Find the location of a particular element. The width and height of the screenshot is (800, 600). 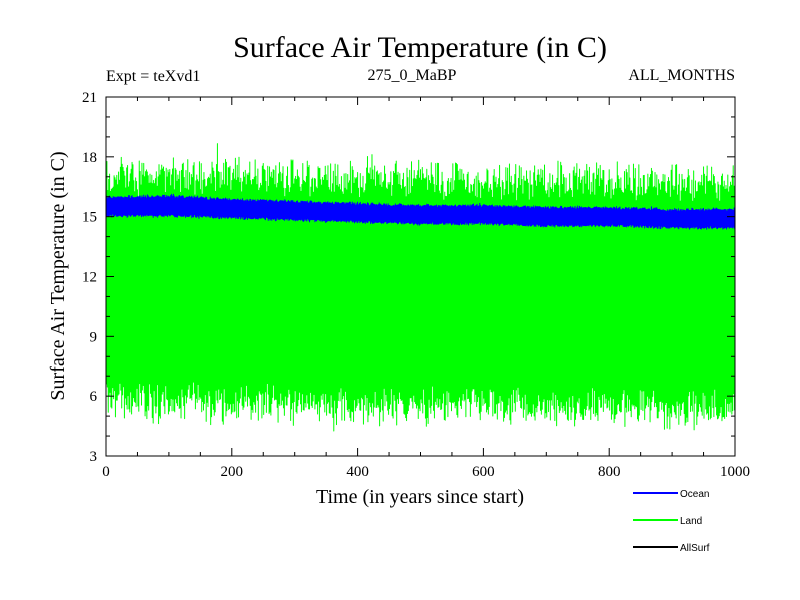

x-tick-label: 200 is located at coordinates (232, 472).